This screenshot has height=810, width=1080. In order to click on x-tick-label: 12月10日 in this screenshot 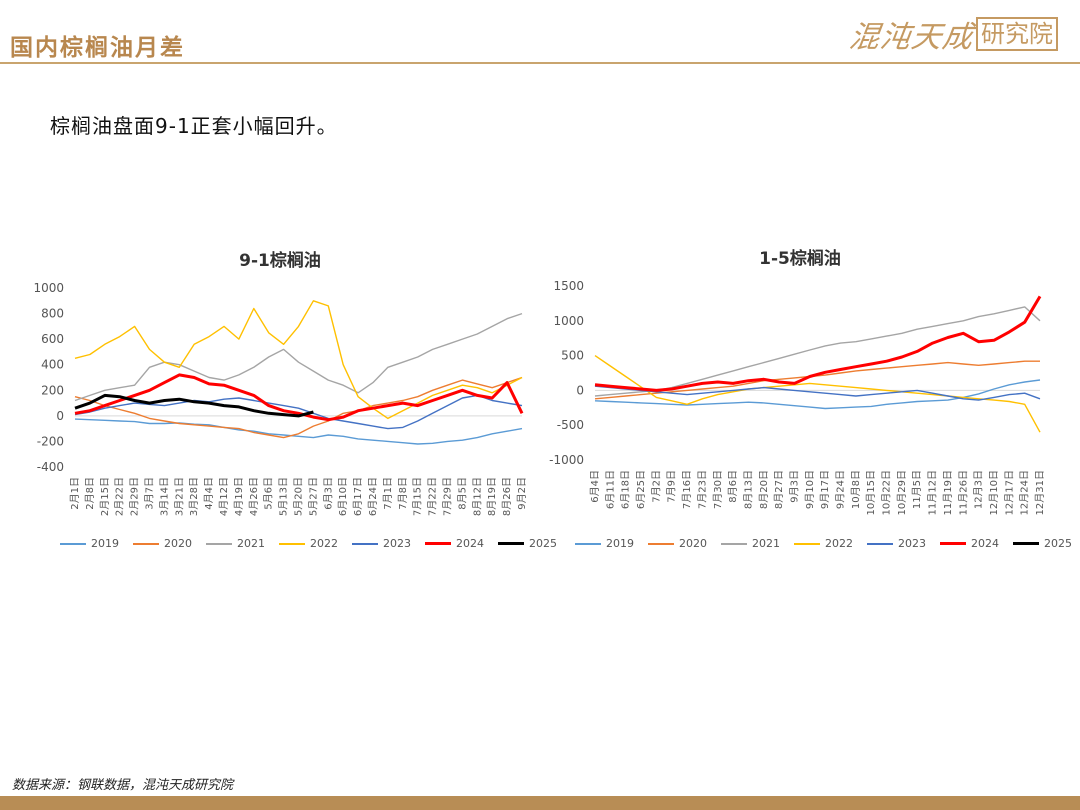, I will do `click(994, 492)`.